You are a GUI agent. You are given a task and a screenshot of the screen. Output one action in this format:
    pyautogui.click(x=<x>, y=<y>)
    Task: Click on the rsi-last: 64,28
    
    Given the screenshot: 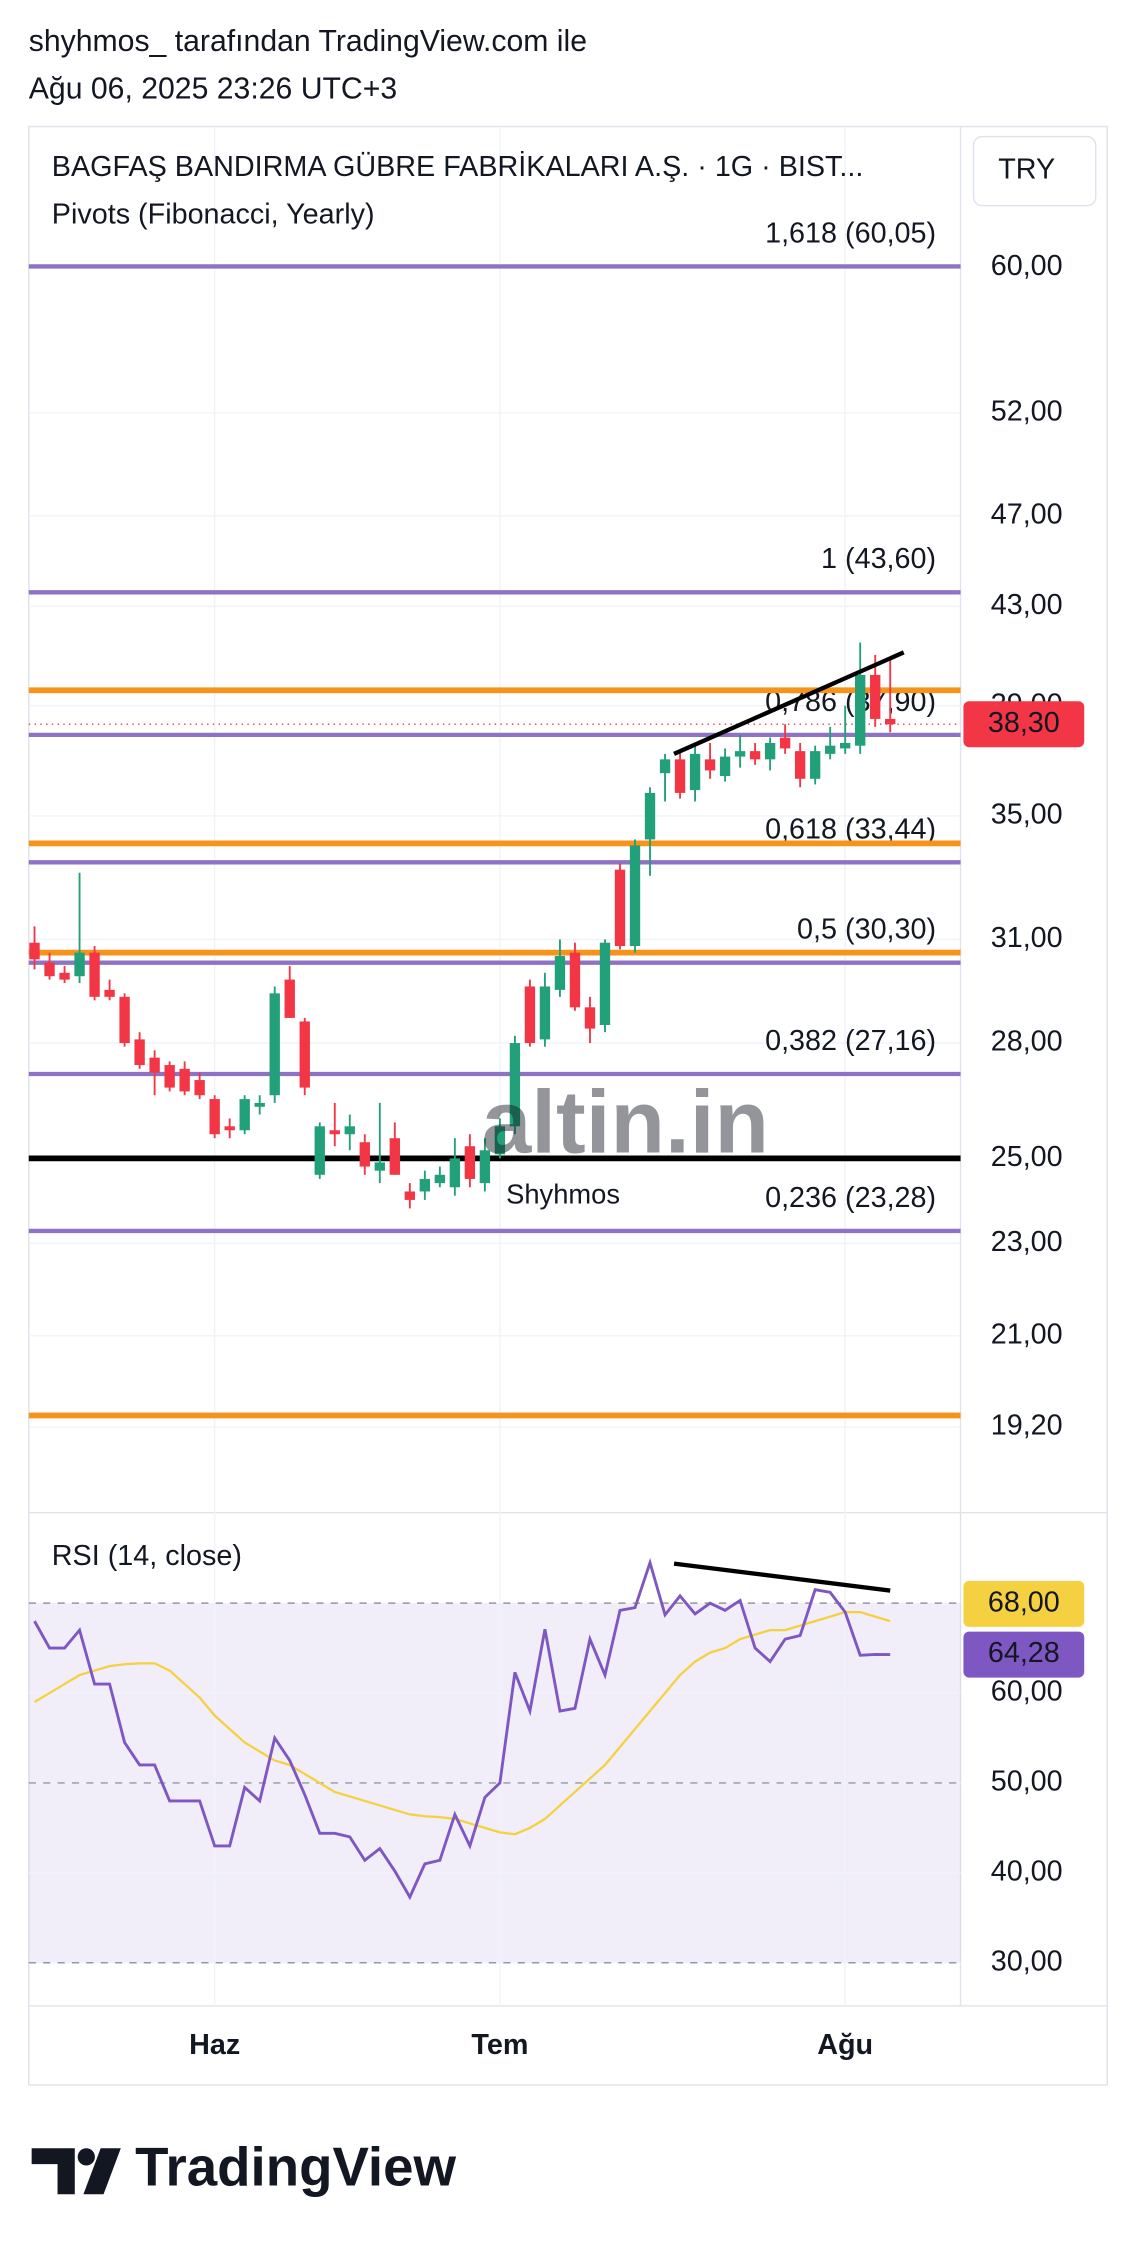 What is the action you would take?
    pyautogui.click(x=1024, y=1653)
    